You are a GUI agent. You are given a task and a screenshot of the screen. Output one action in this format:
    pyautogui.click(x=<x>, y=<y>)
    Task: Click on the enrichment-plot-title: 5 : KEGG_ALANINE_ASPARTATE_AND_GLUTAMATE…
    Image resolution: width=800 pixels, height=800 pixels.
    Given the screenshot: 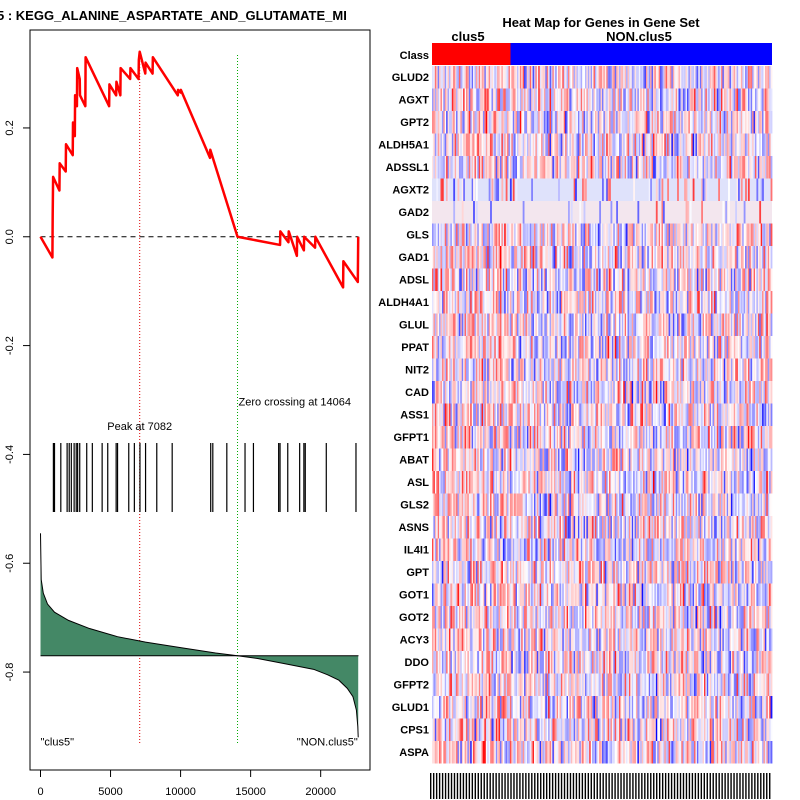 What is the action you would take?
    pyautogui.click(x=173, y=15)
    